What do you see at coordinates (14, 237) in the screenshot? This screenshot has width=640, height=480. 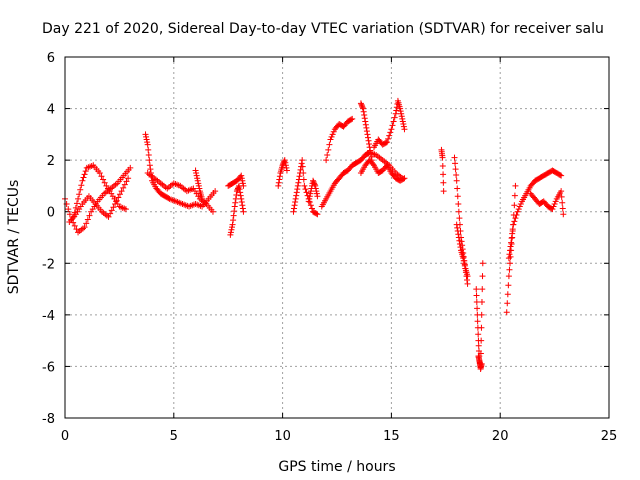 I see `y-axis-label: SDTVAR / TECUs` at bounding box center [14, 237].